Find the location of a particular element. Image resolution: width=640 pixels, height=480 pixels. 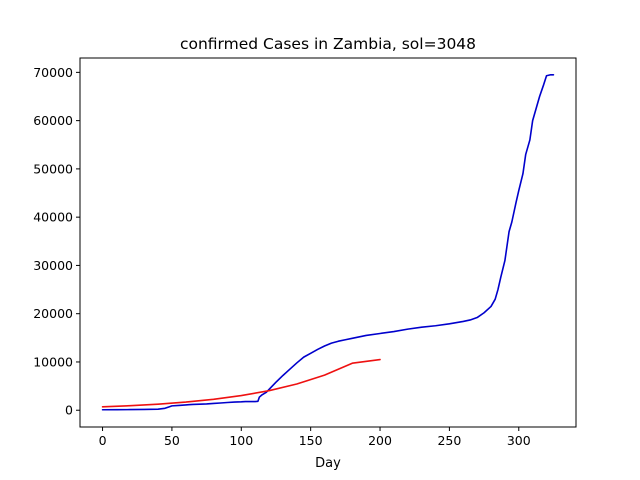

y-axis-ticks: 0 10000 20000 30000 40000 50000 60000 70000 is located at coordinates (56, 241).